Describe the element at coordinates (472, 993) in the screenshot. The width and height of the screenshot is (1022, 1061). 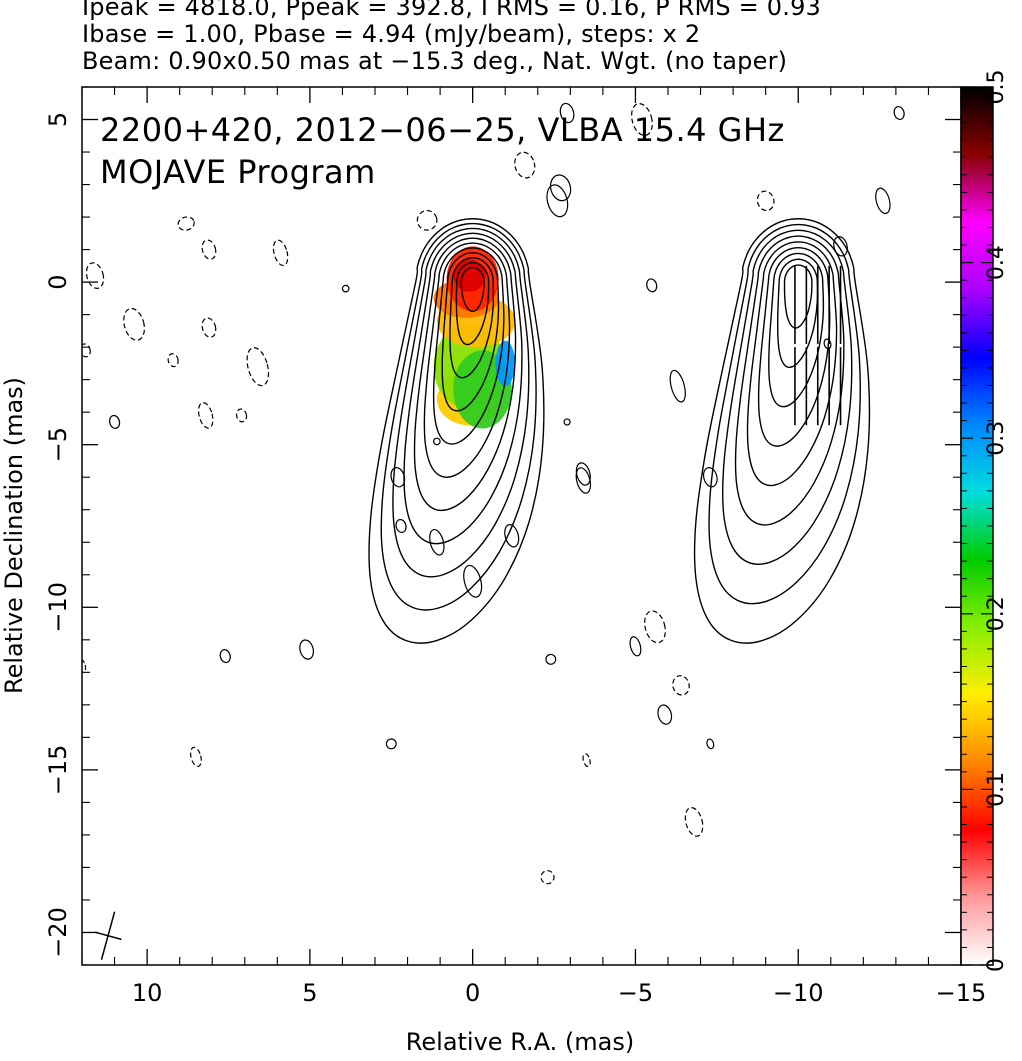
I see `x-tick-label: 0` at that location.